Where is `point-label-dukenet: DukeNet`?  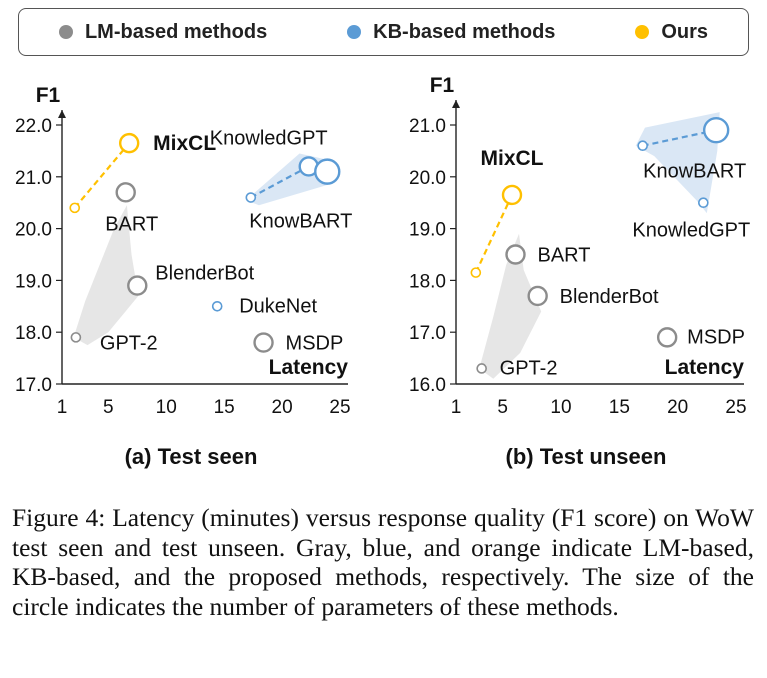 point-label-dukenet: DukeNet is located at coordinates (278, 306).